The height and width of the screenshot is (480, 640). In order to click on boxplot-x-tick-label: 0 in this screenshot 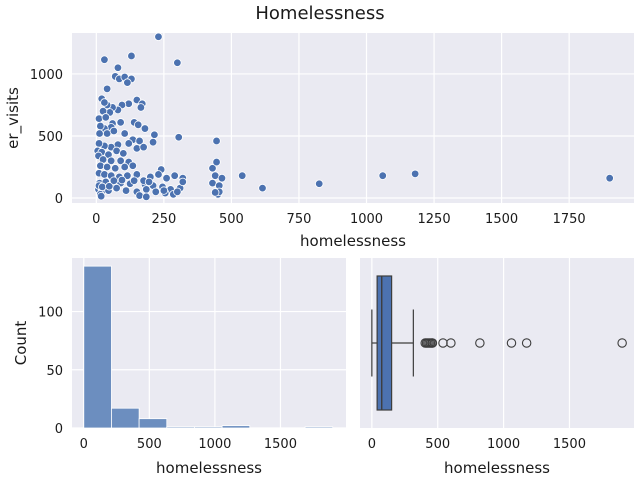, I will do `click(372, 444)`.